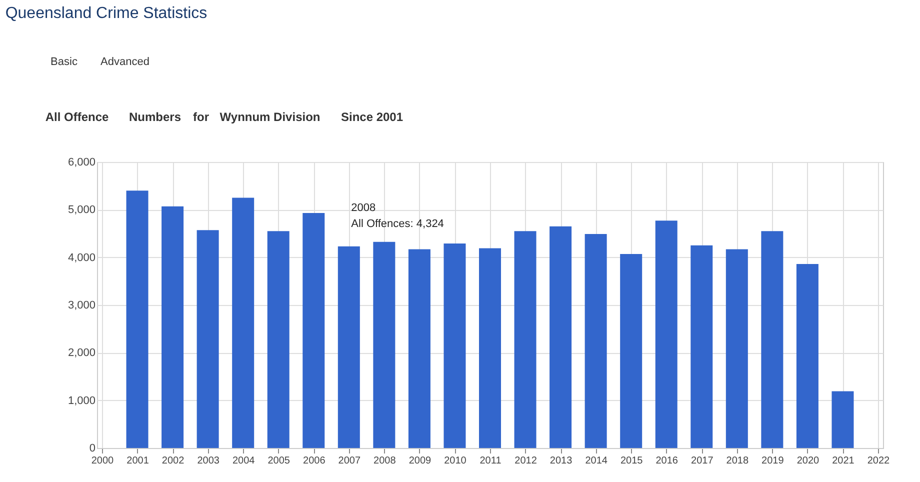 This screenshot has height=482, width=920. What do you see at coordinates (201, 117) in the screenshot?
I see `text: for` at bounding box center [201, 117].